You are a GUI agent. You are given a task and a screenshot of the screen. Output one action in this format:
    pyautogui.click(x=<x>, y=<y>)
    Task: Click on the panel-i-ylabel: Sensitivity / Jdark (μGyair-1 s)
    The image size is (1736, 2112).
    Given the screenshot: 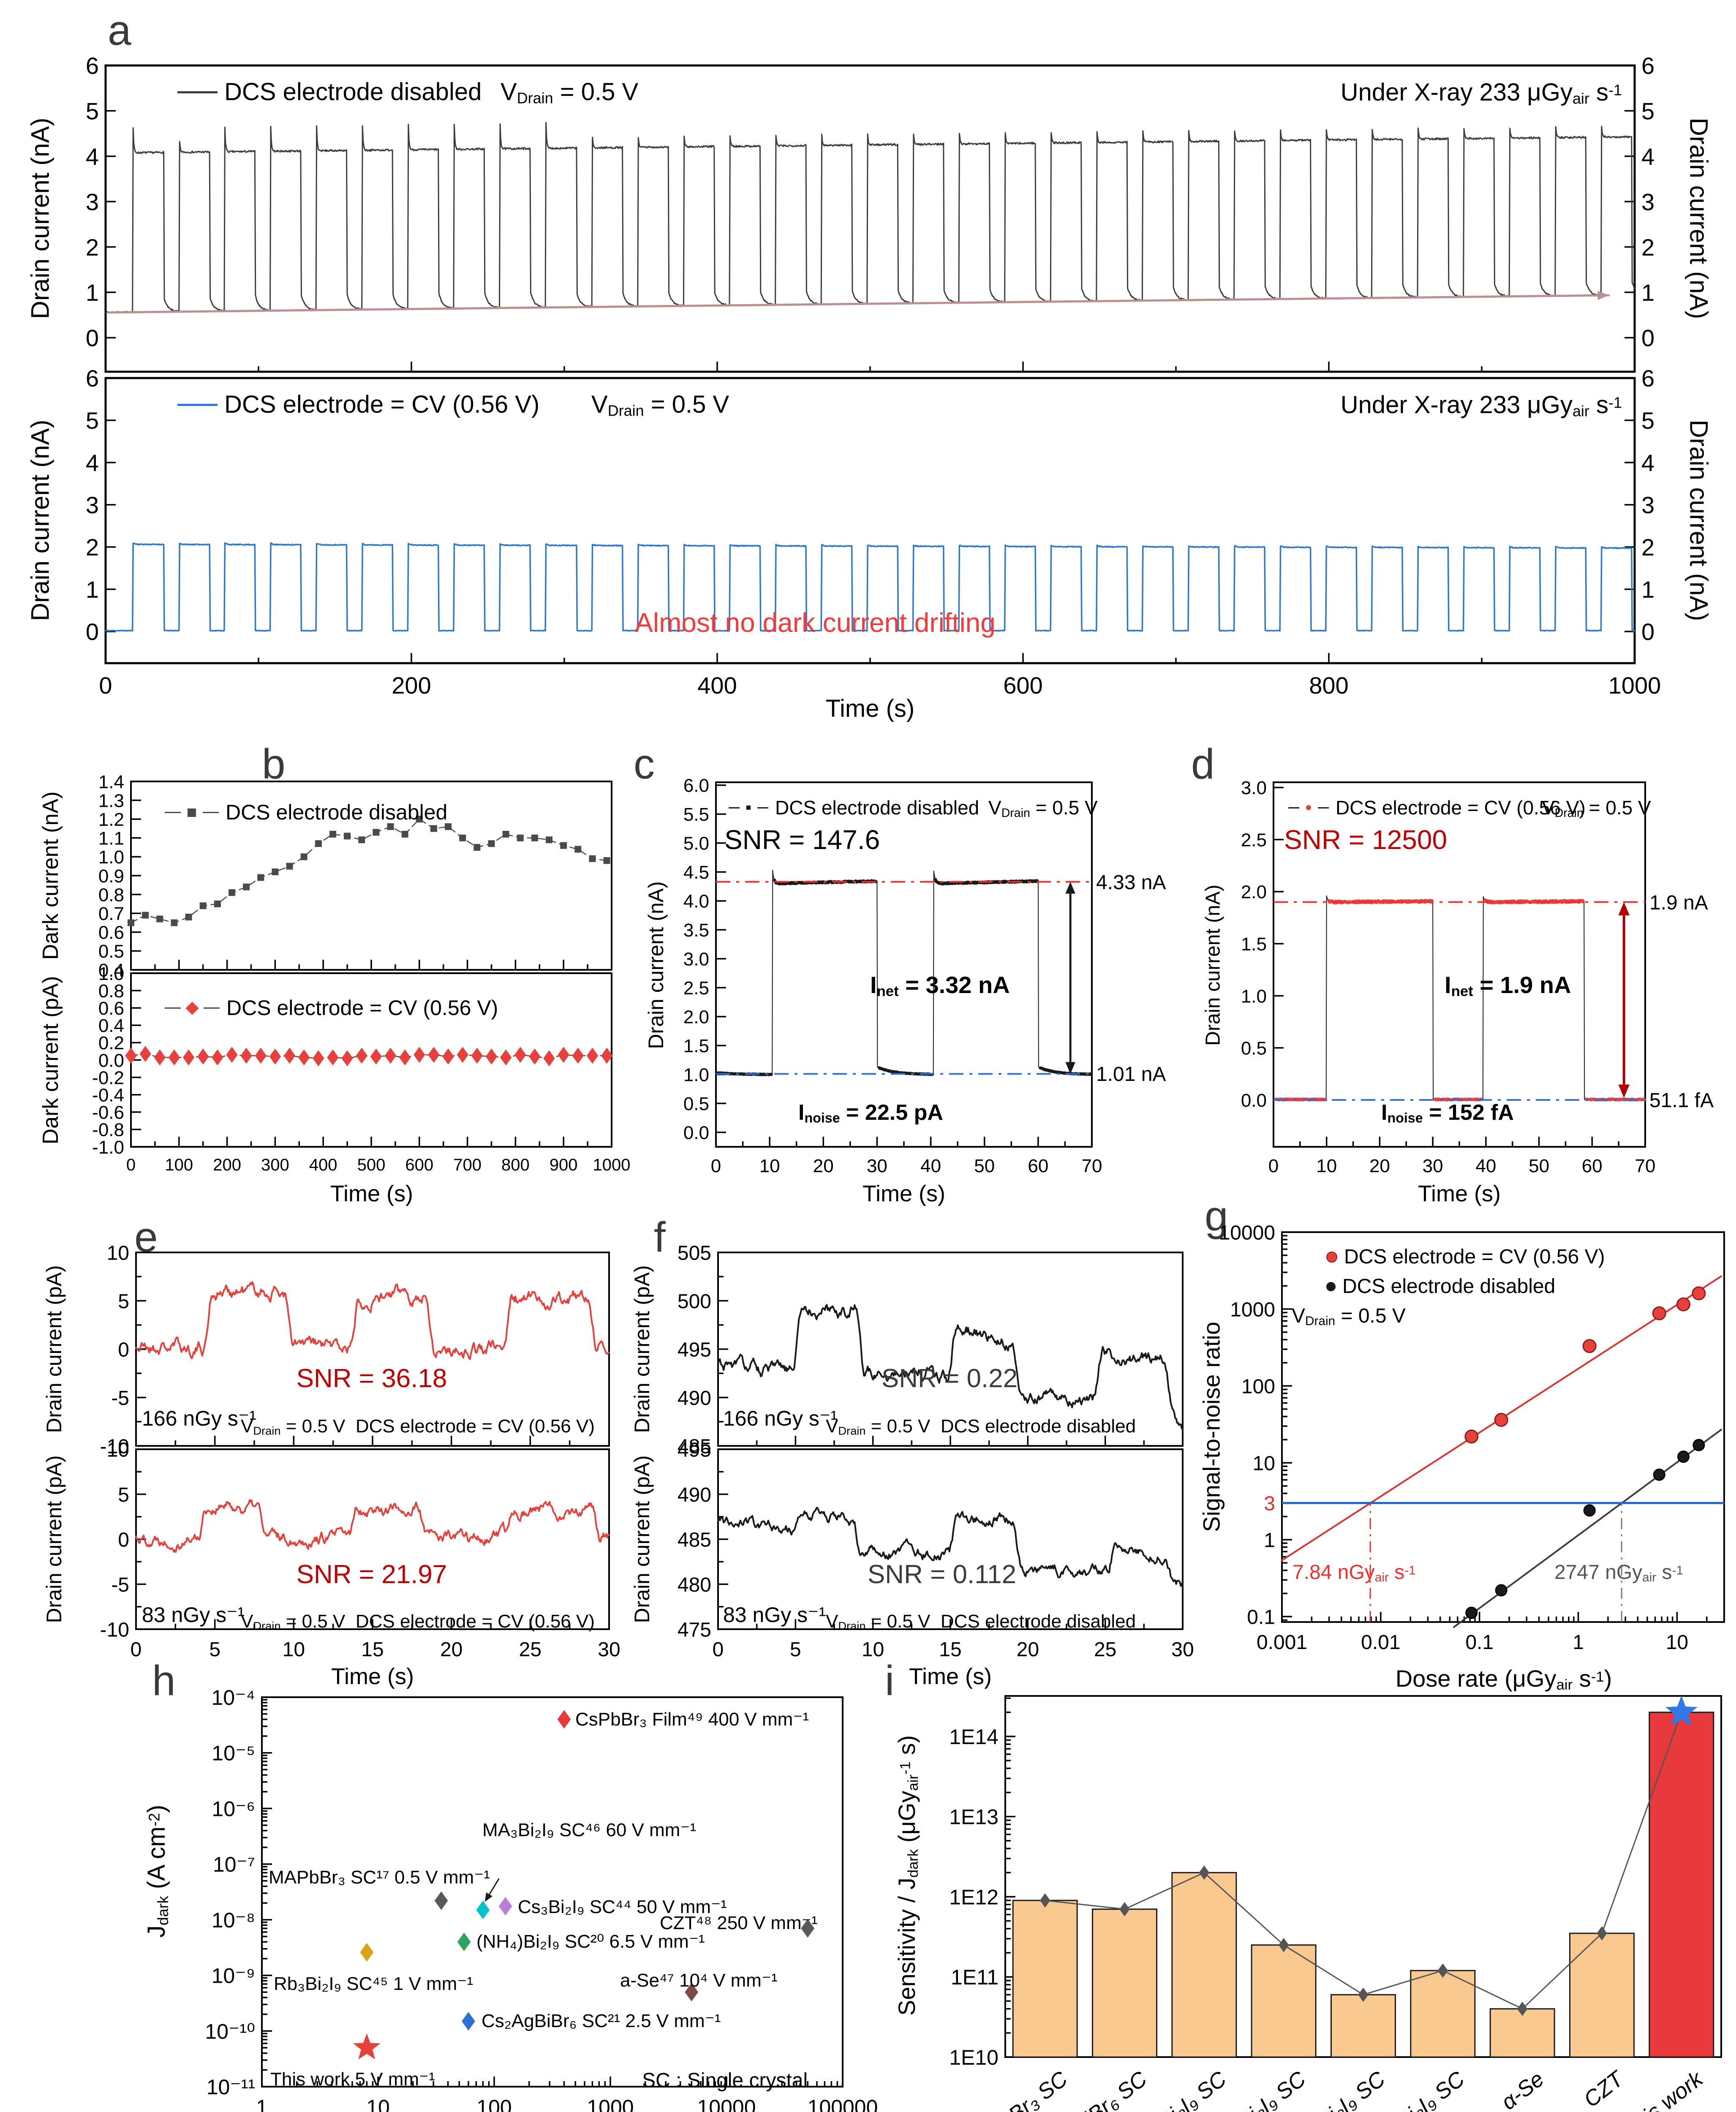 What is the action you would take?
    pyautogui.click(x=908, y=1875)
    